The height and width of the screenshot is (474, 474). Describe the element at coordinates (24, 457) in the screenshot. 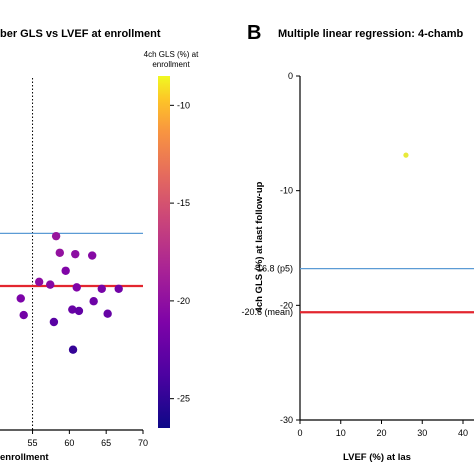

I see `panel-a-x-axis-label: enrollment` at that location.